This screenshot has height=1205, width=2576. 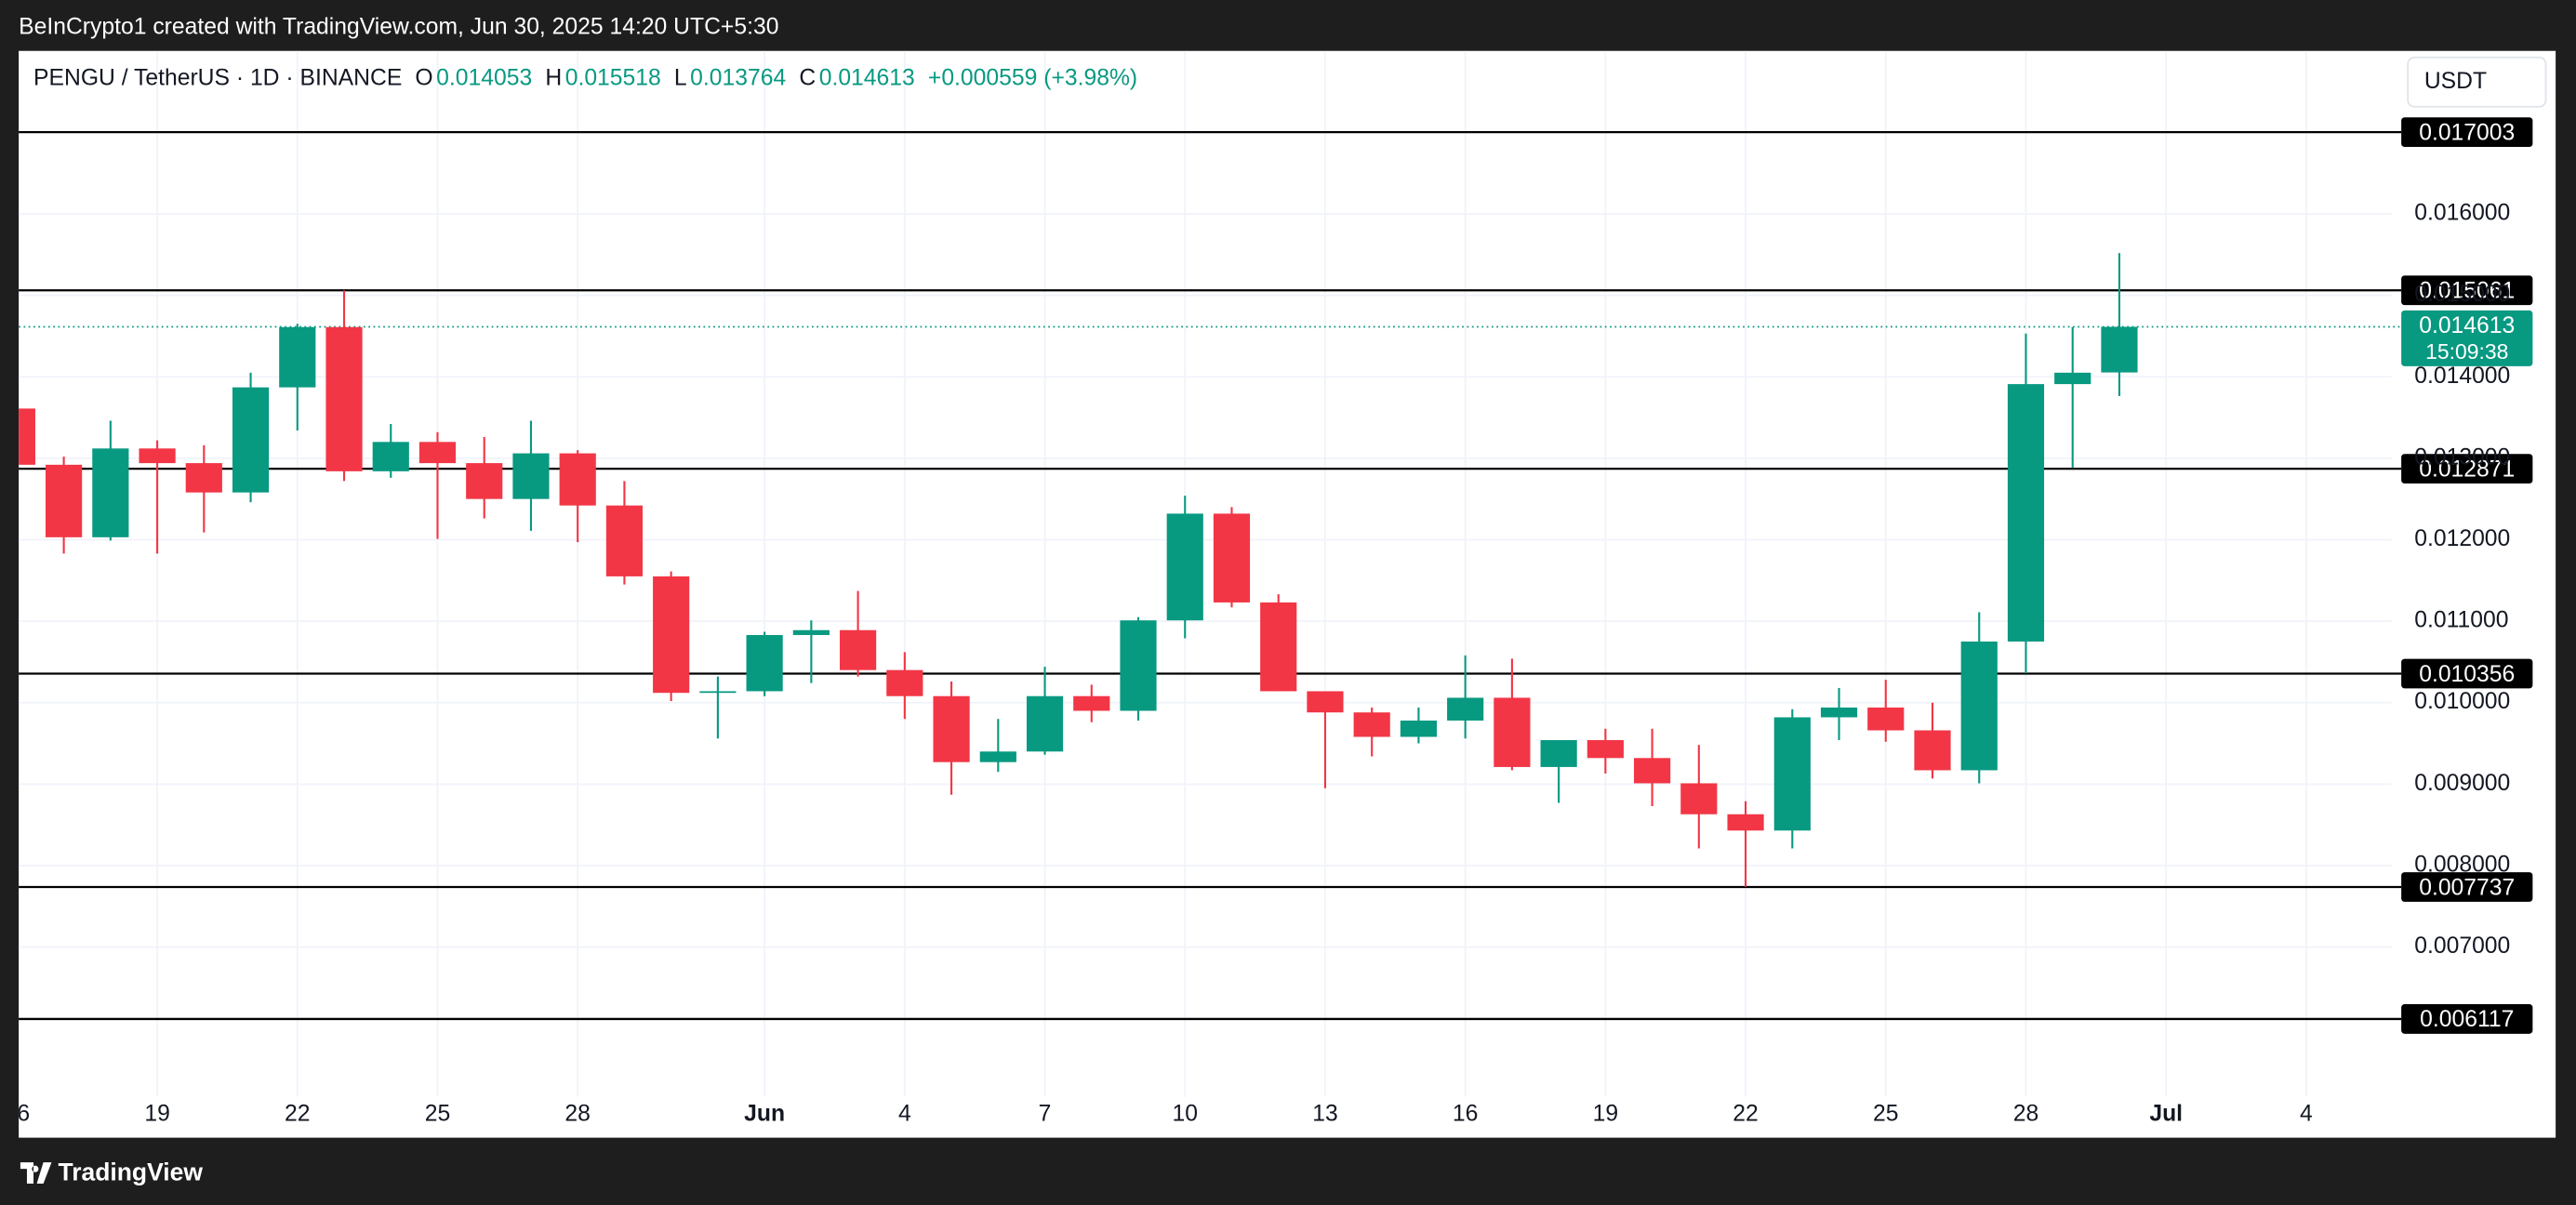 I want to click on ohlc-label: H, so click(x=553, y=77).